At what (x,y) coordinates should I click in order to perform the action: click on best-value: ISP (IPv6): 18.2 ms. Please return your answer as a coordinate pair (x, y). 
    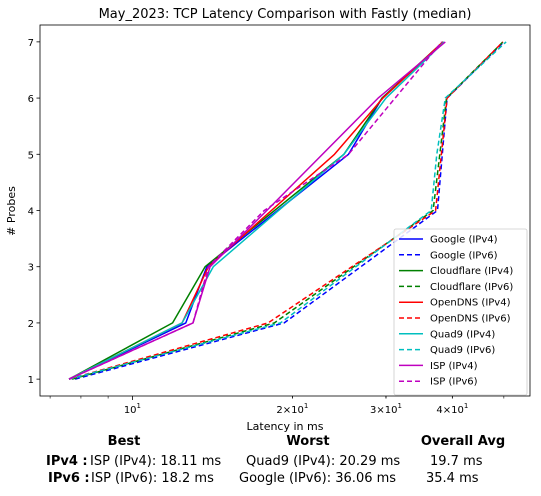
    Looking at the image, I should click on (152, 478).